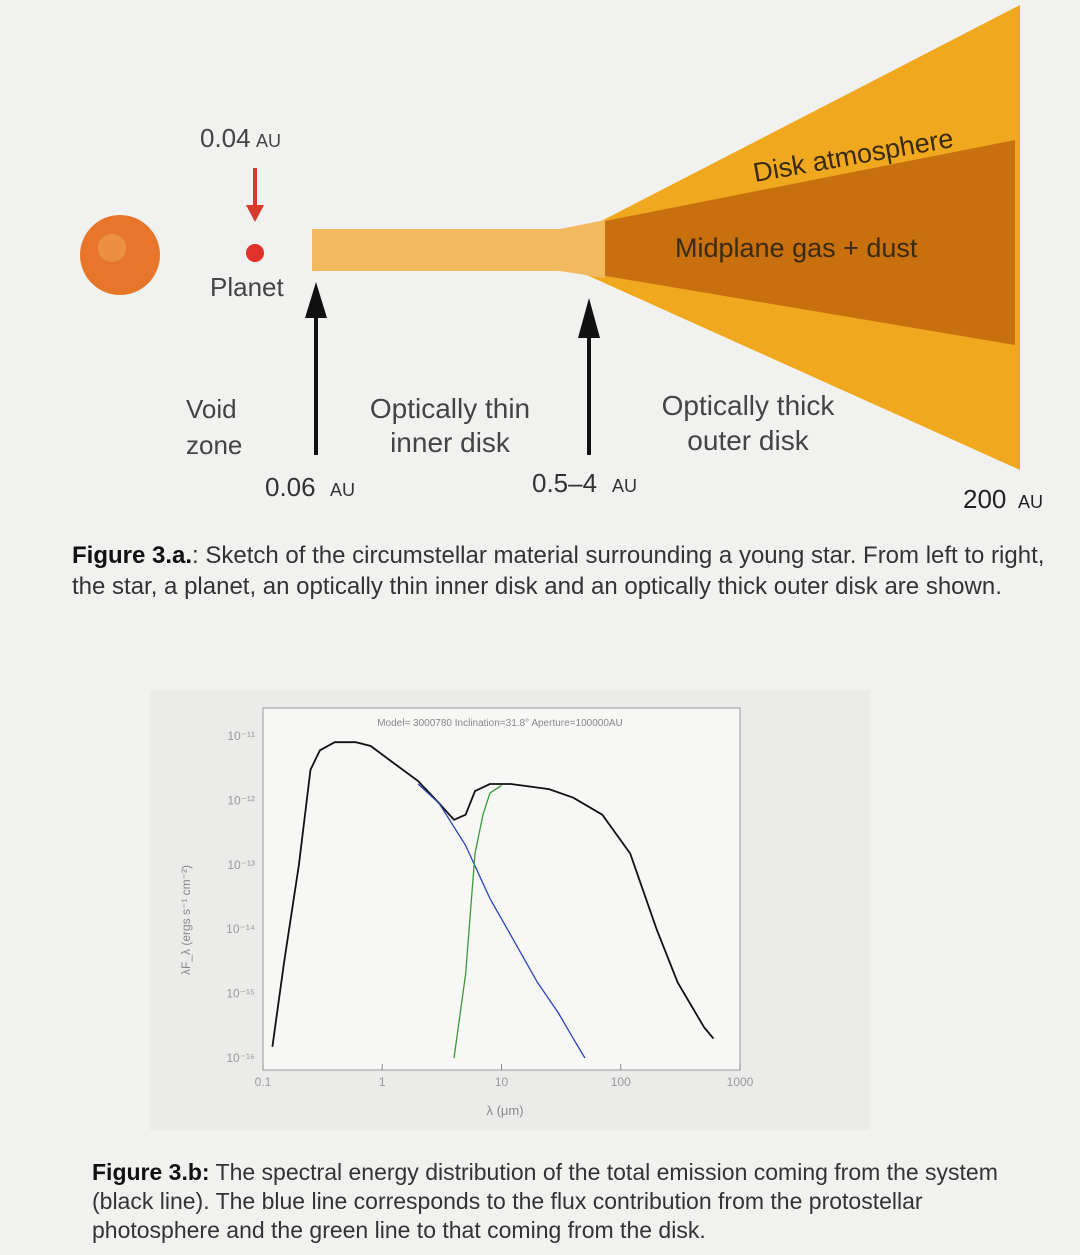 This screenshot has width=1080, height=1255. I want to click on void-zone-label-1: Void, so click(211, 409).